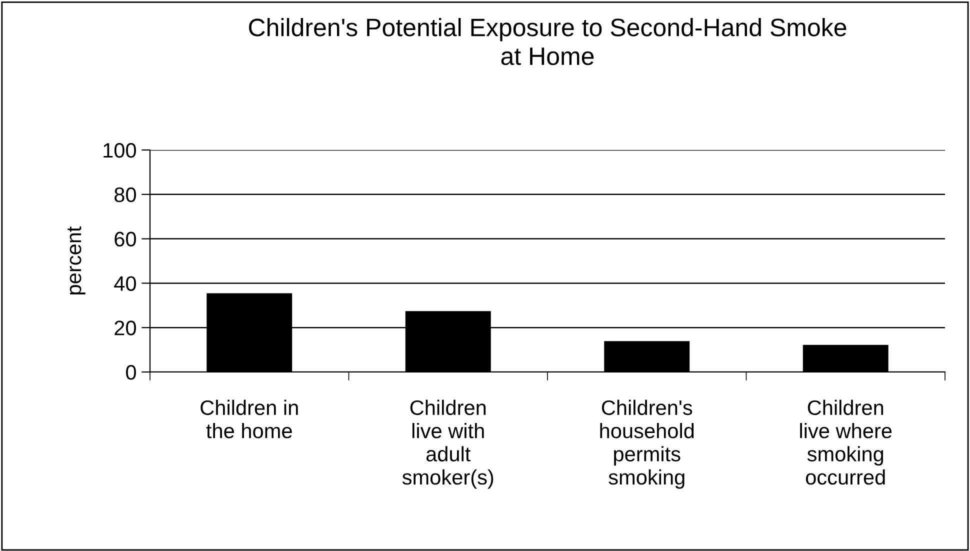 The height and width of the screenshot is (551, 970). What do you see at coordinates (448, 444) in the screenshot?
I see `x-tick-label: Children live with adult smoker(s)` at bounding box center [448, 444].